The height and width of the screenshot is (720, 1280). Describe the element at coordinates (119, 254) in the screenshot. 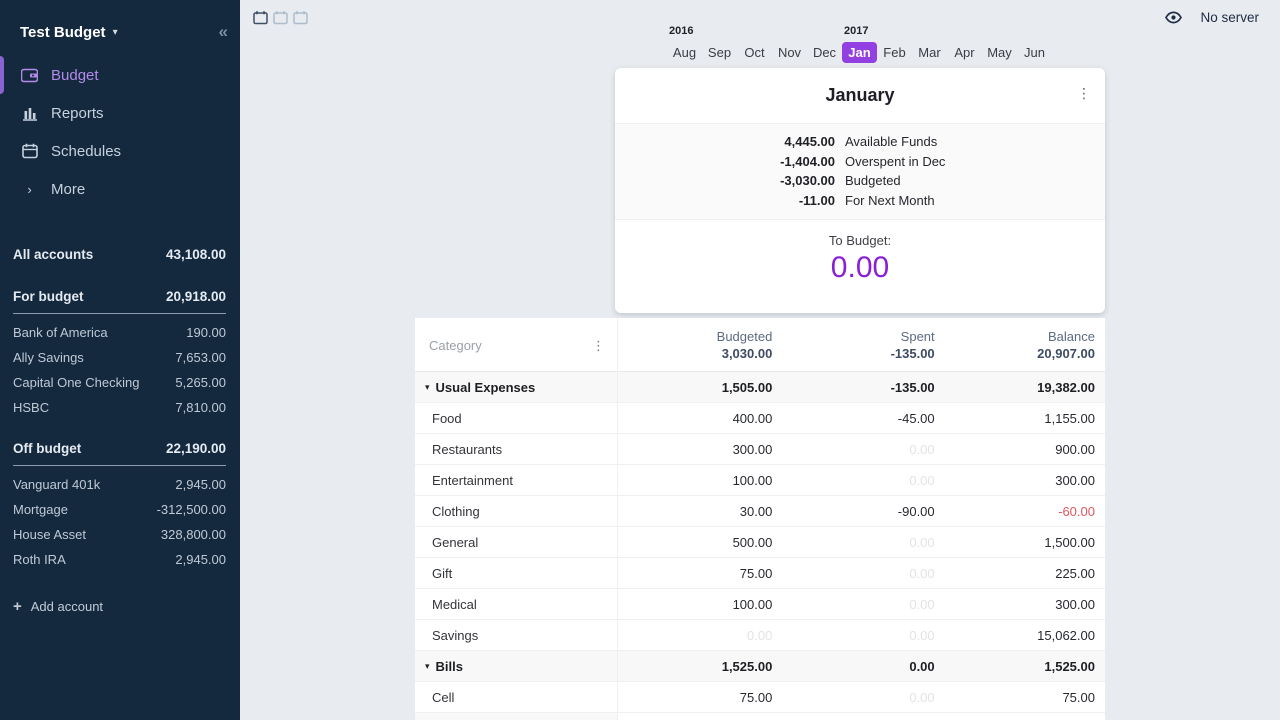

I see `all-accounts-row: All accounts 43,108.00` at that location.